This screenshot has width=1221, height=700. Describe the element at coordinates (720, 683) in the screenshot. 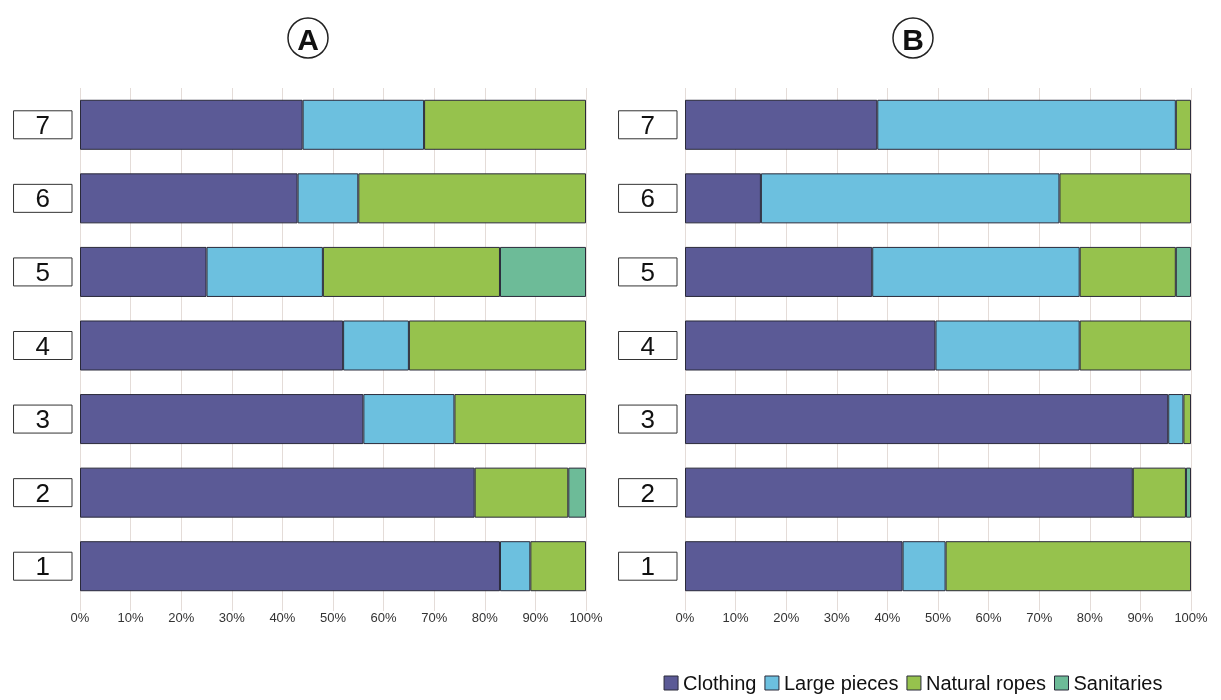

I see `legend-label: Clothing` at that location.